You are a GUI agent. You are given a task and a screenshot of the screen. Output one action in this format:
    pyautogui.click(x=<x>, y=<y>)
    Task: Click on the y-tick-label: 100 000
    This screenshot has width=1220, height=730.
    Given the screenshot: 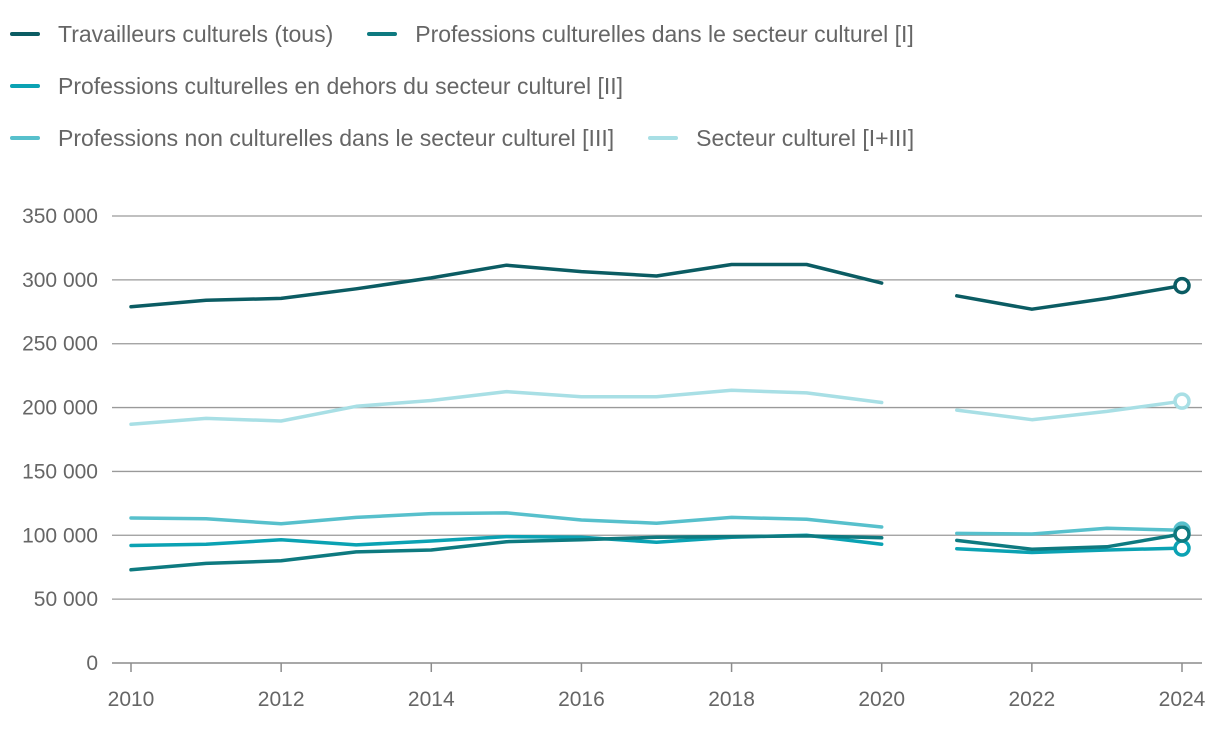 What is the action you would take?
    pyautogui.click(x=60, y=535)
    